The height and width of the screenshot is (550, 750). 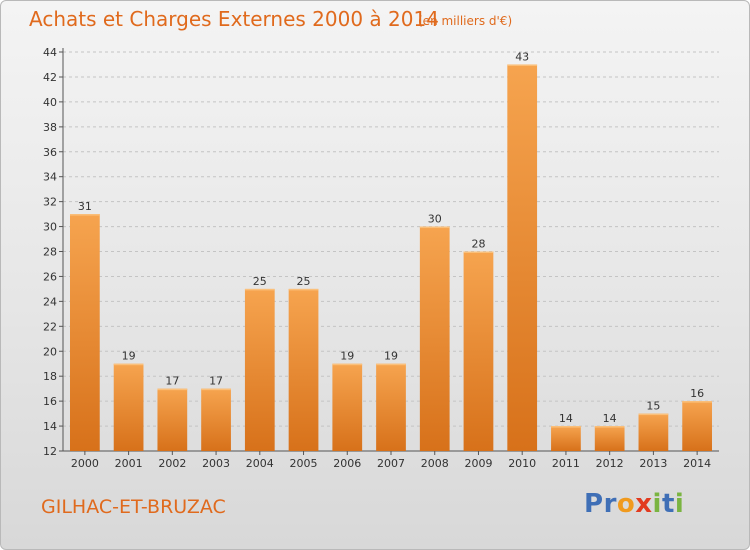 What do you see at coordinates (172, 463) in the screenshot?
I see `x-tick-label: 2002` at bounding box center [172, 463].